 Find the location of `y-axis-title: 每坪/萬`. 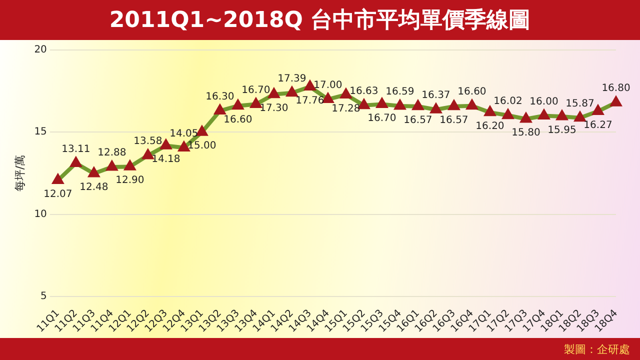

y-axis-title: 每坪/萬 is located at coordinates (19, 173).